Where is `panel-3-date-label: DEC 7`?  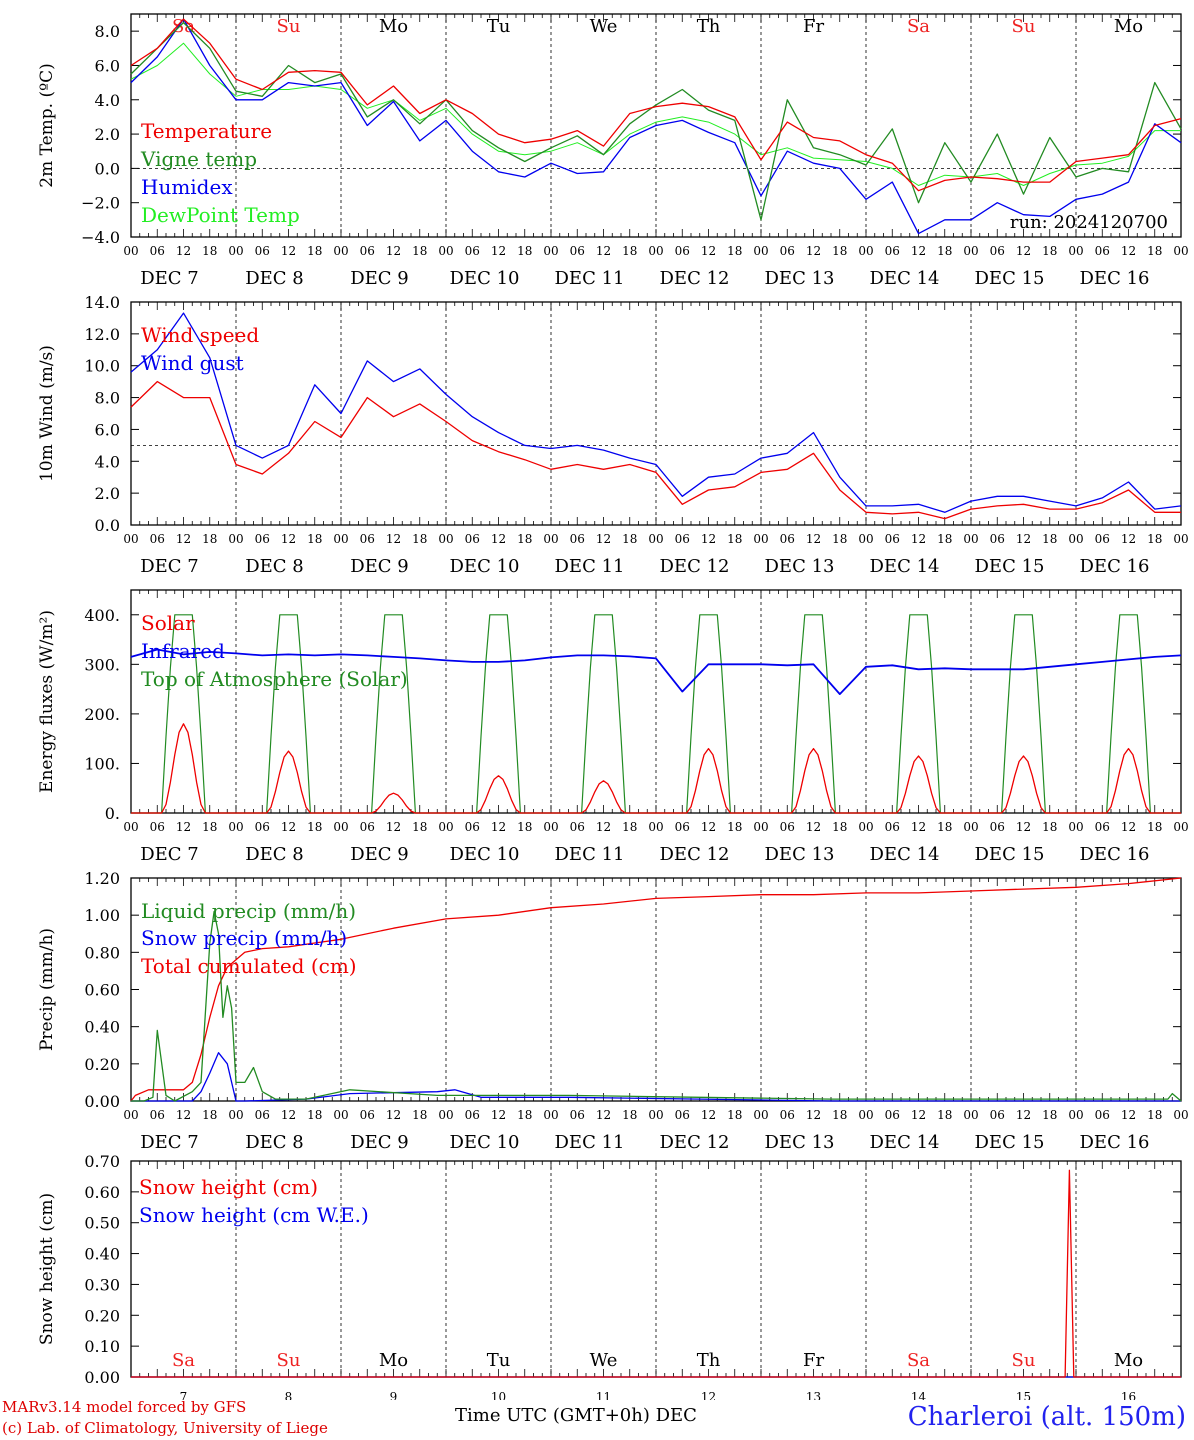 panel-3-date-label: DEC 7 is located at coordinates (169, 854).